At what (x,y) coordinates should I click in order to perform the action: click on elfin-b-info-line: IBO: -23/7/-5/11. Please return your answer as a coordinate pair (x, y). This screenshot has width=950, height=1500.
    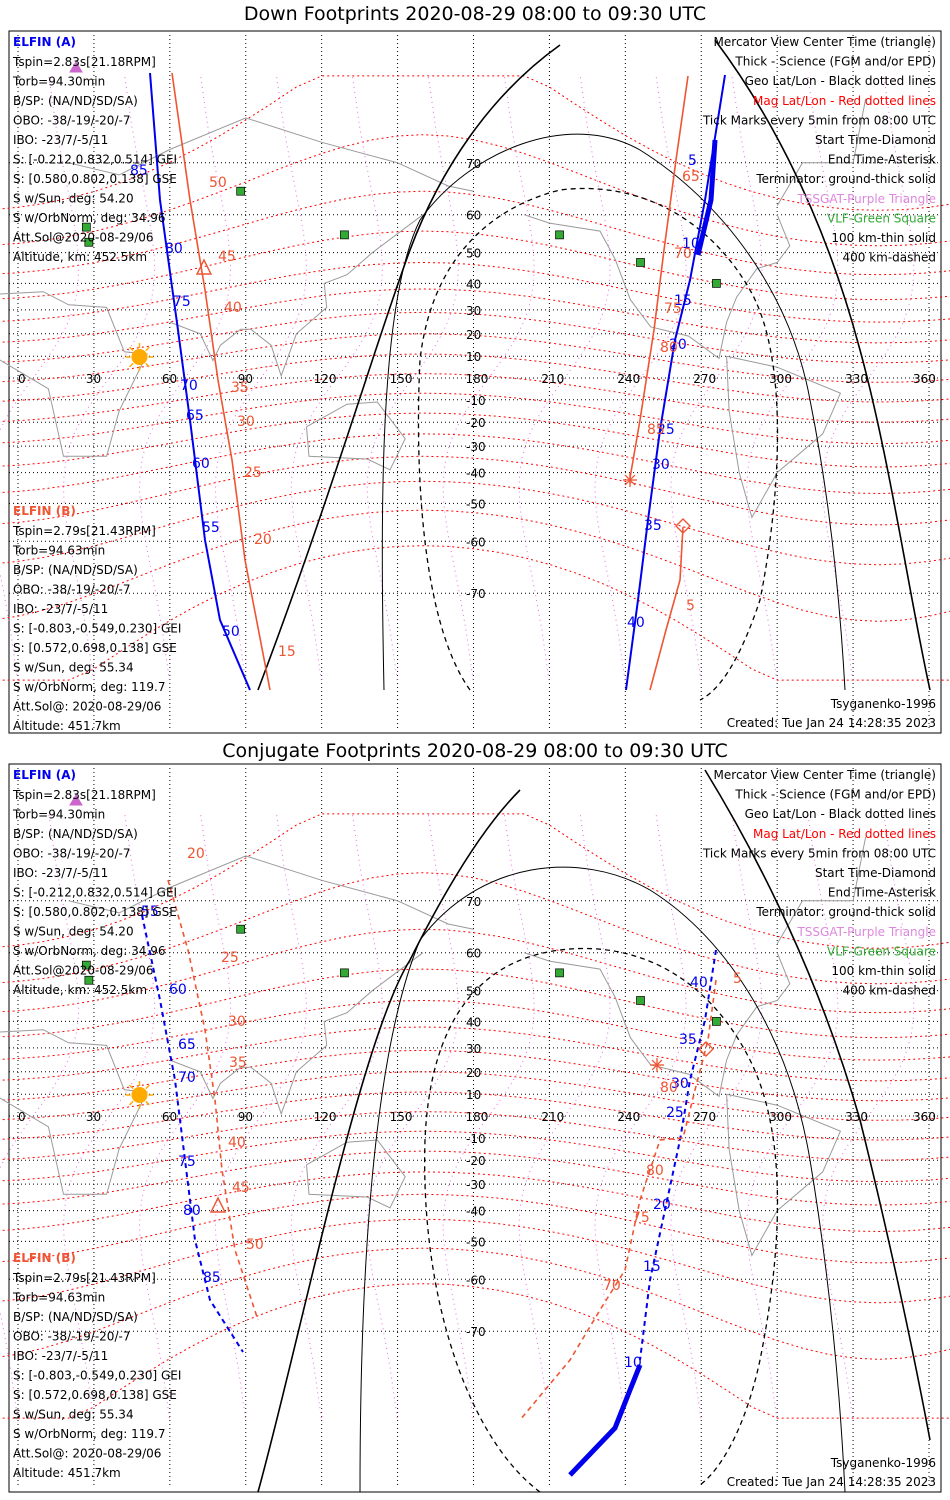
    Looking at the image, I should click on (60, 609).